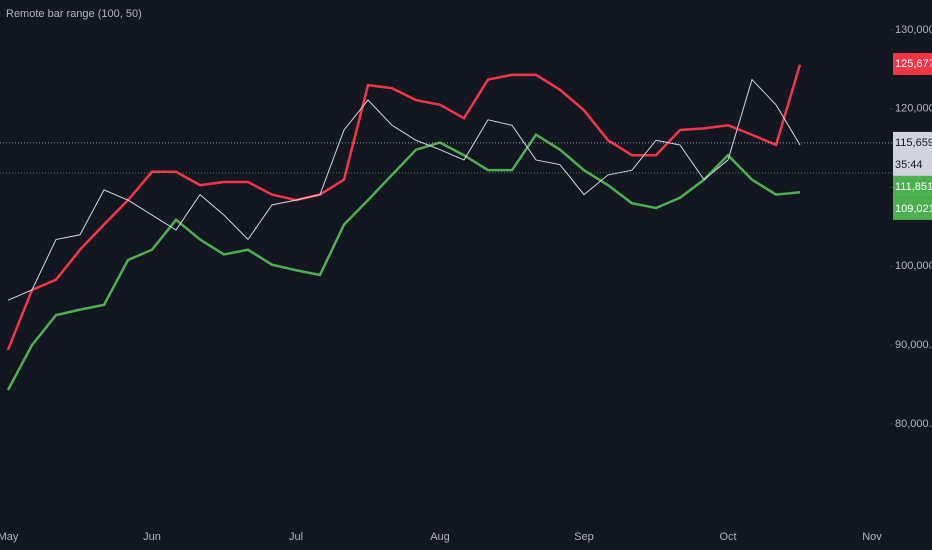  I want to click on x-tick-label: Jul, so click(296, 537).